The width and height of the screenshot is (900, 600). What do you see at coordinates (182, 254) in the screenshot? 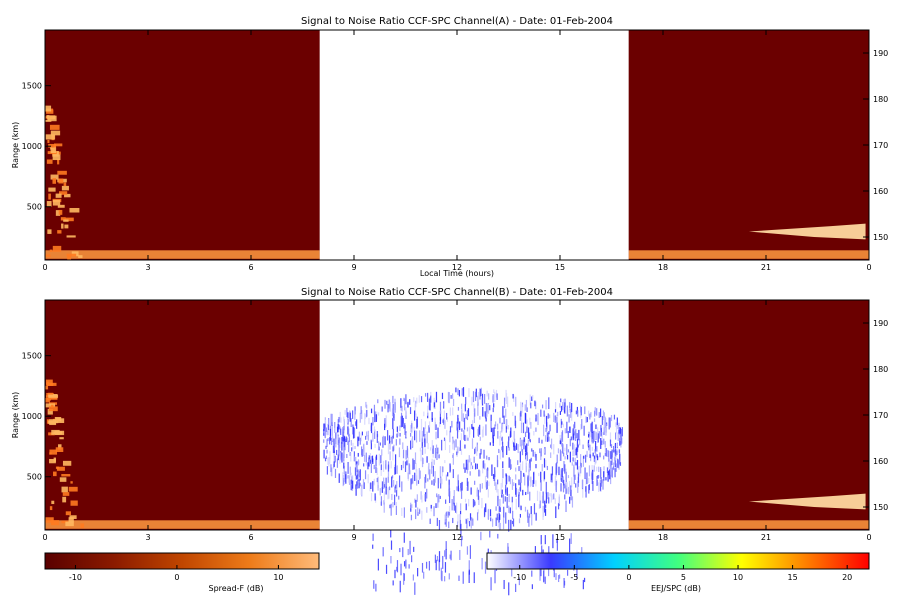
I see `echo-layer` at bounding box center [182, 254].